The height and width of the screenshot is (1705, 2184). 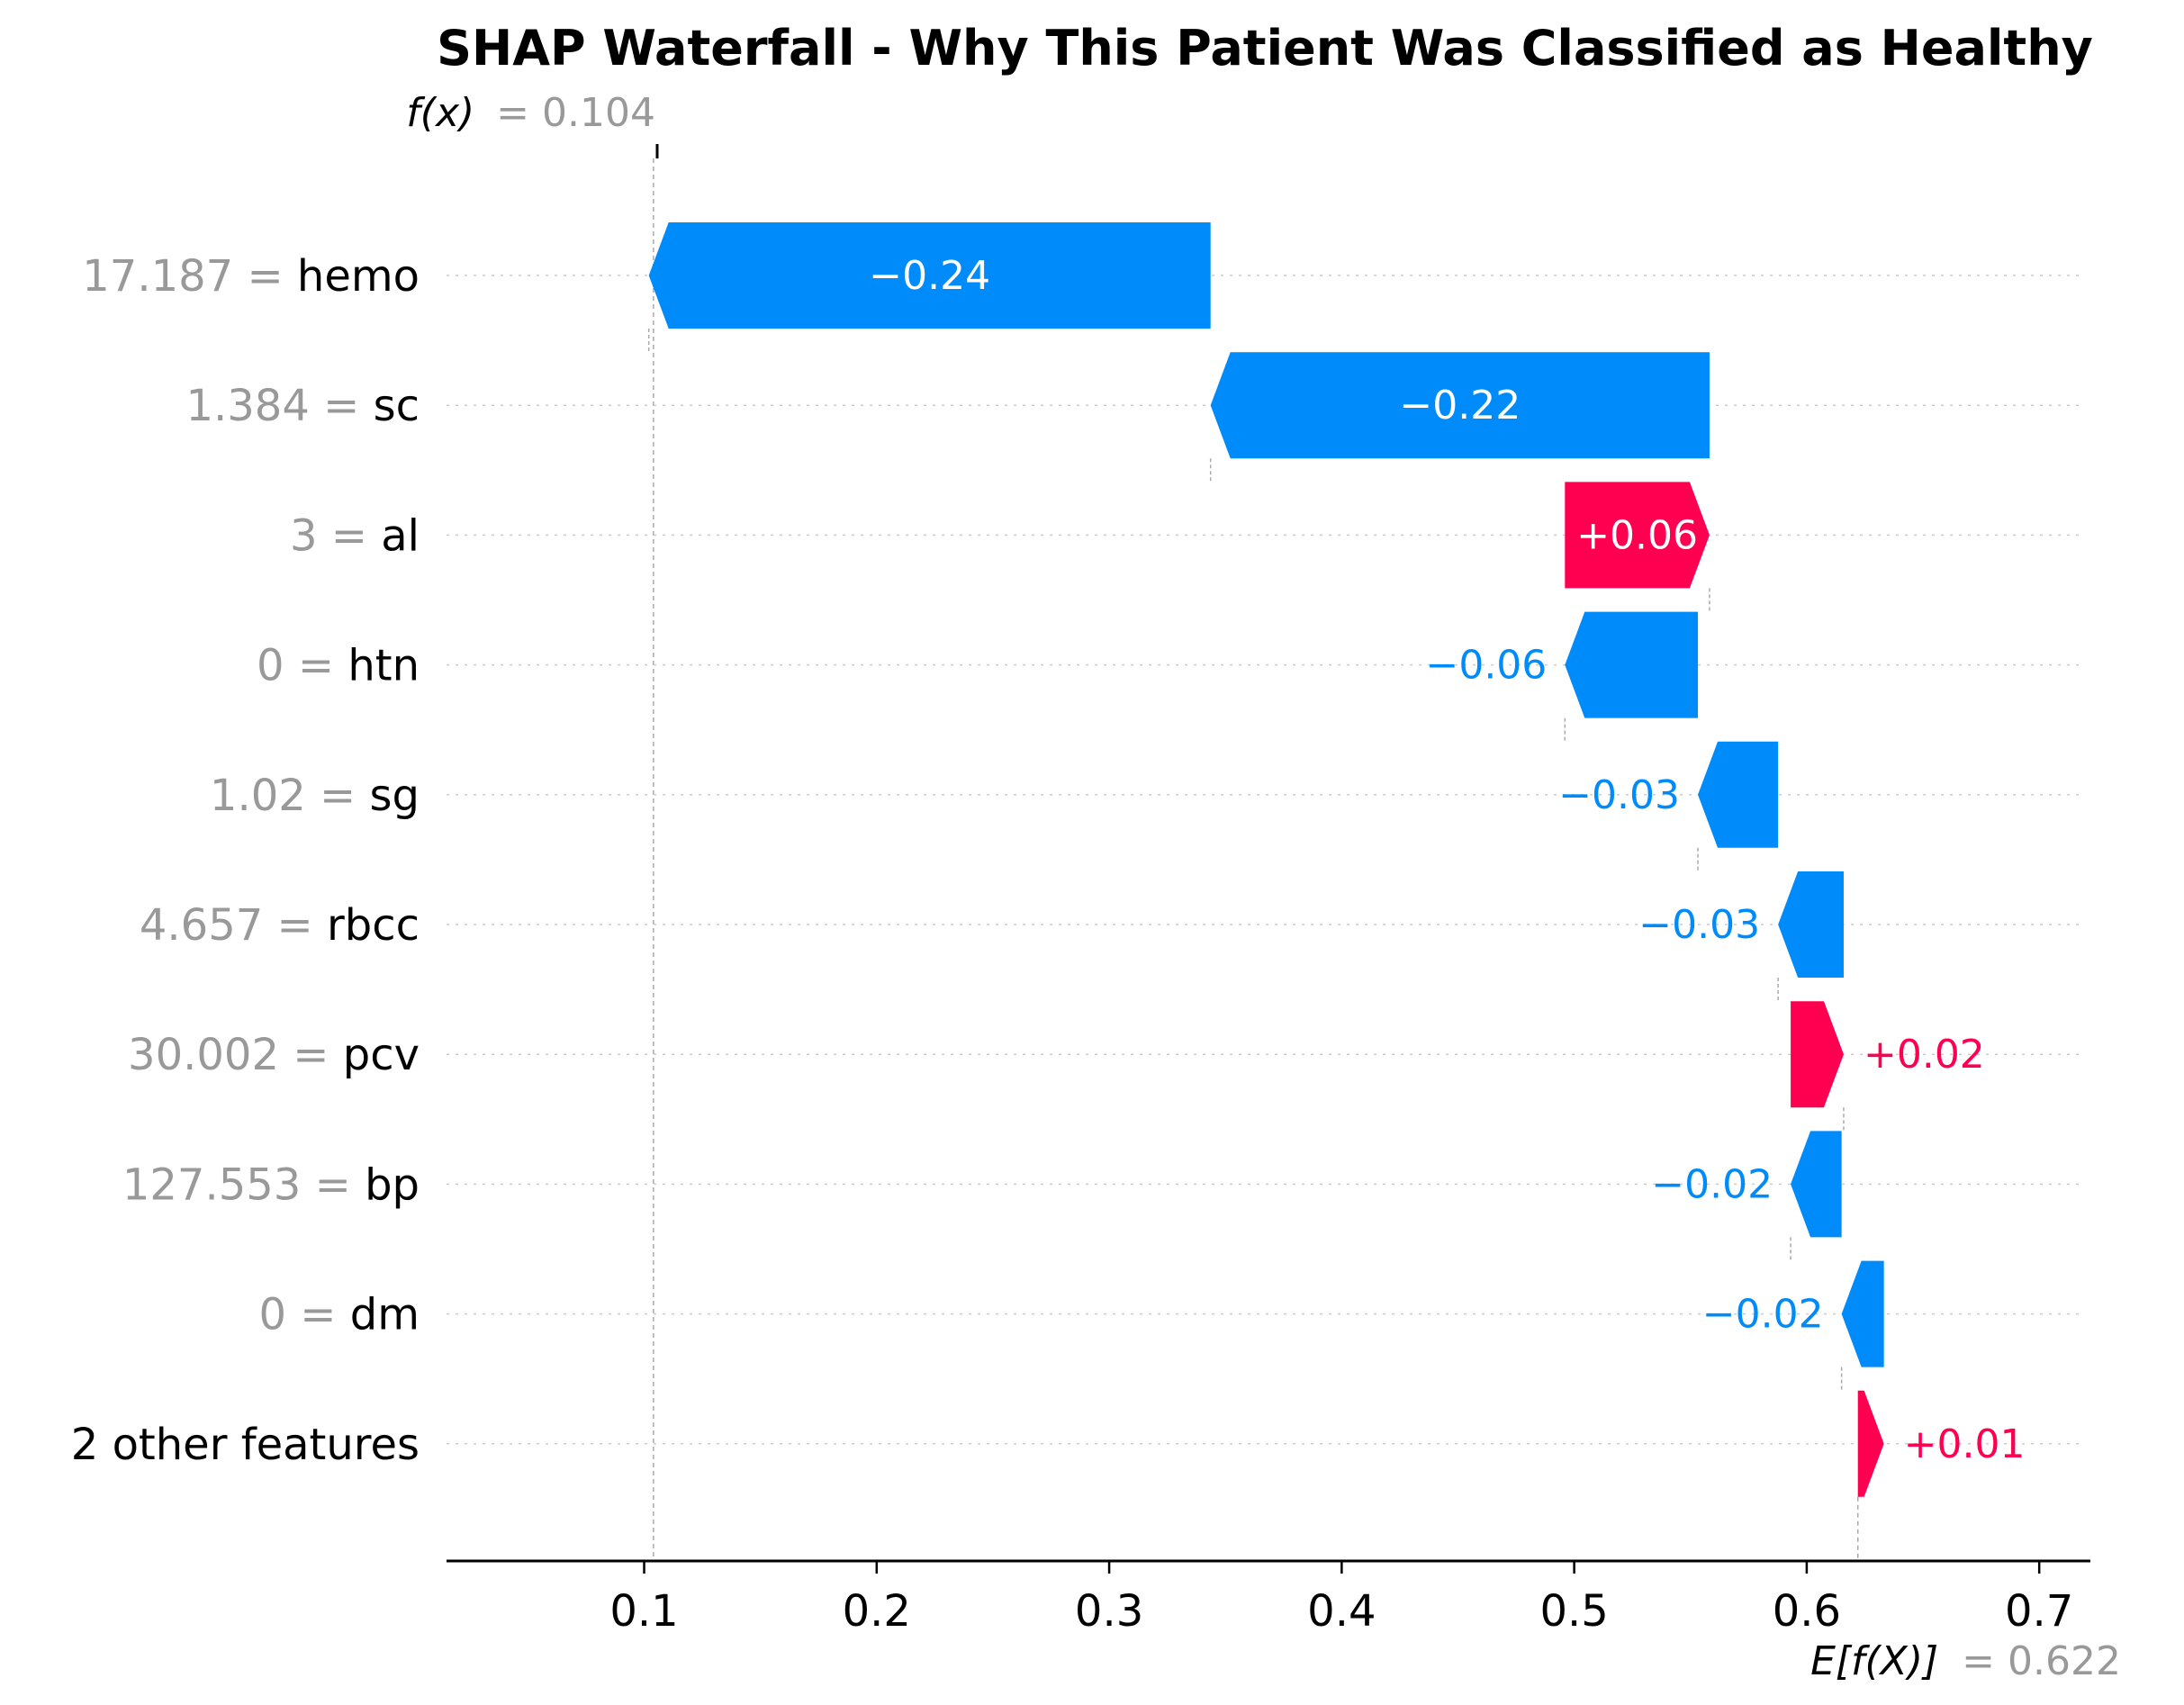 I want to click on value-label-rbcc: −0.03, so click(x=1699, y=925).